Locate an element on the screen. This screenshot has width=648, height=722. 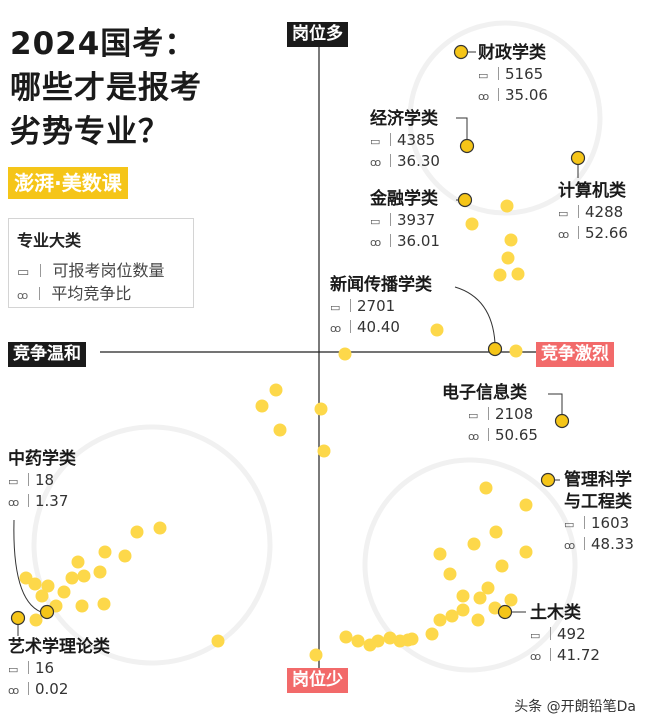
label-positions: 2108 is located at coordinates (514, 414).